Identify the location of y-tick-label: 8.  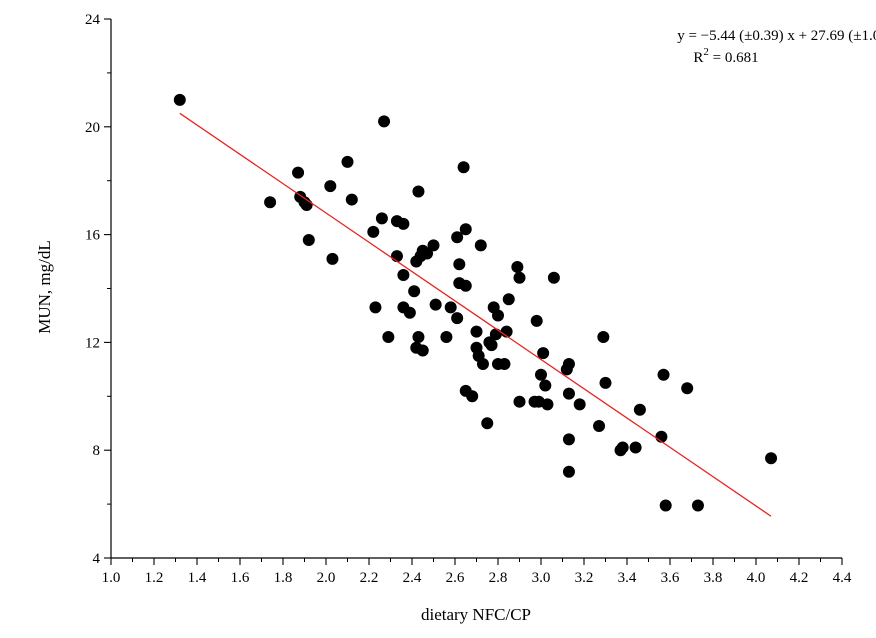
(97, 451).